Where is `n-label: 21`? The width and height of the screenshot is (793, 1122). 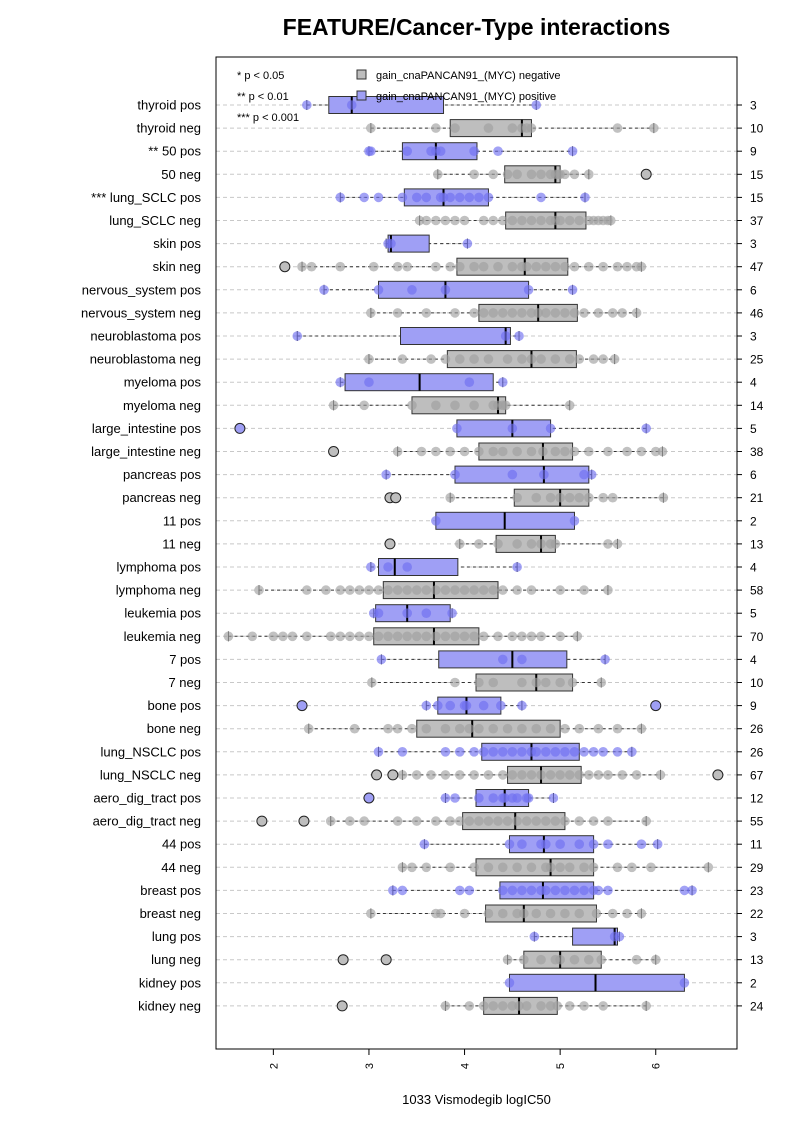 n-label: 21 is located at coordinates (757, 498).